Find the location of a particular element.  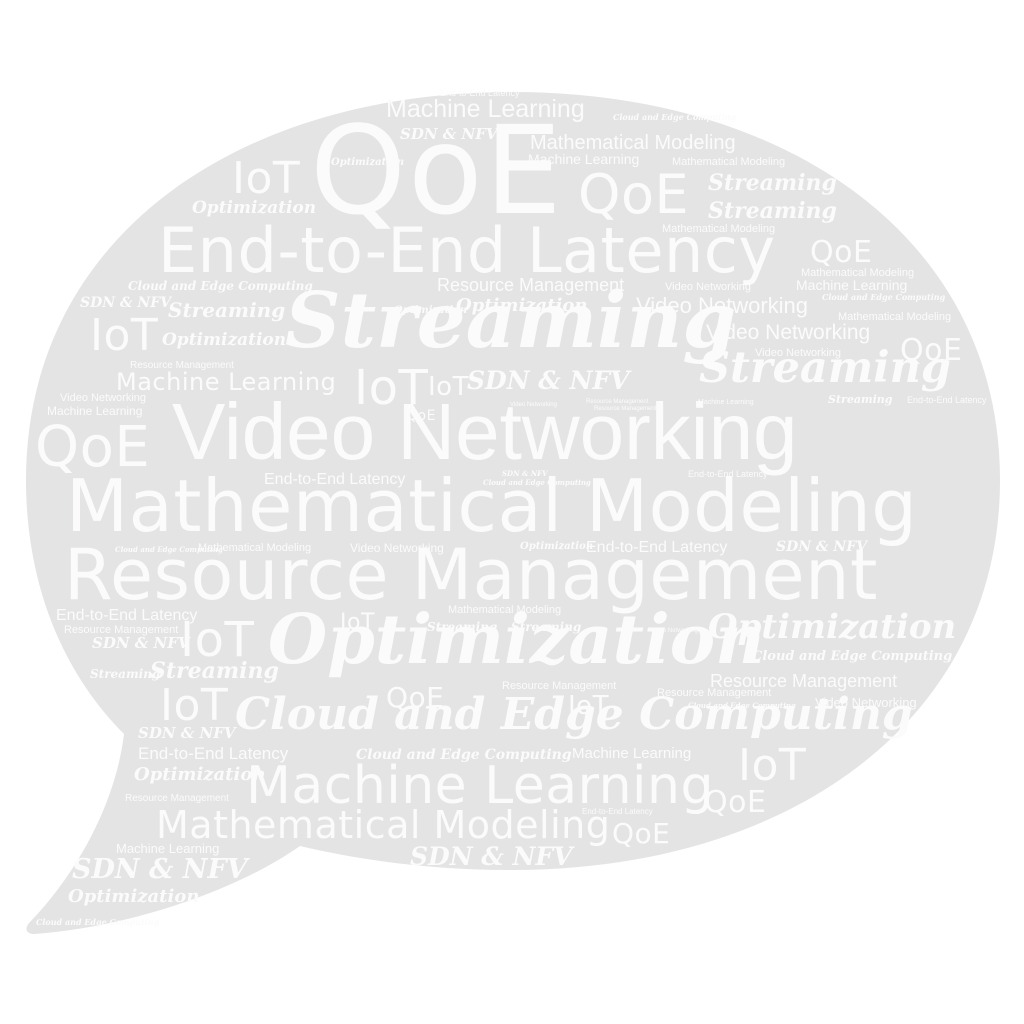

word-streaming-micro1: Streaming is located at coordinates (860, 399).